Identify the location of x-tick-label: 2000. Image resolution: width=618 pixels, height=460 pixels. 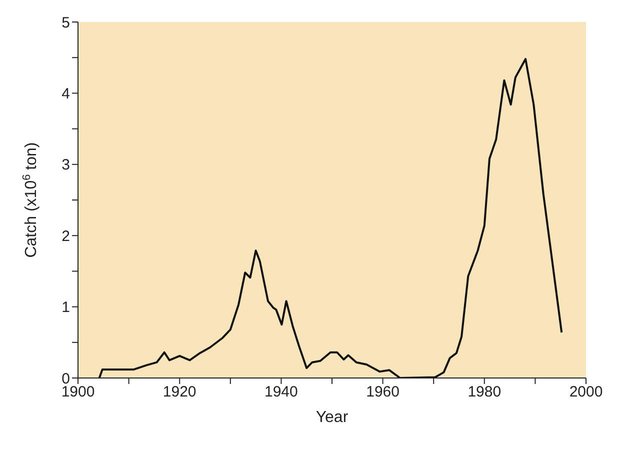
(586, 392).